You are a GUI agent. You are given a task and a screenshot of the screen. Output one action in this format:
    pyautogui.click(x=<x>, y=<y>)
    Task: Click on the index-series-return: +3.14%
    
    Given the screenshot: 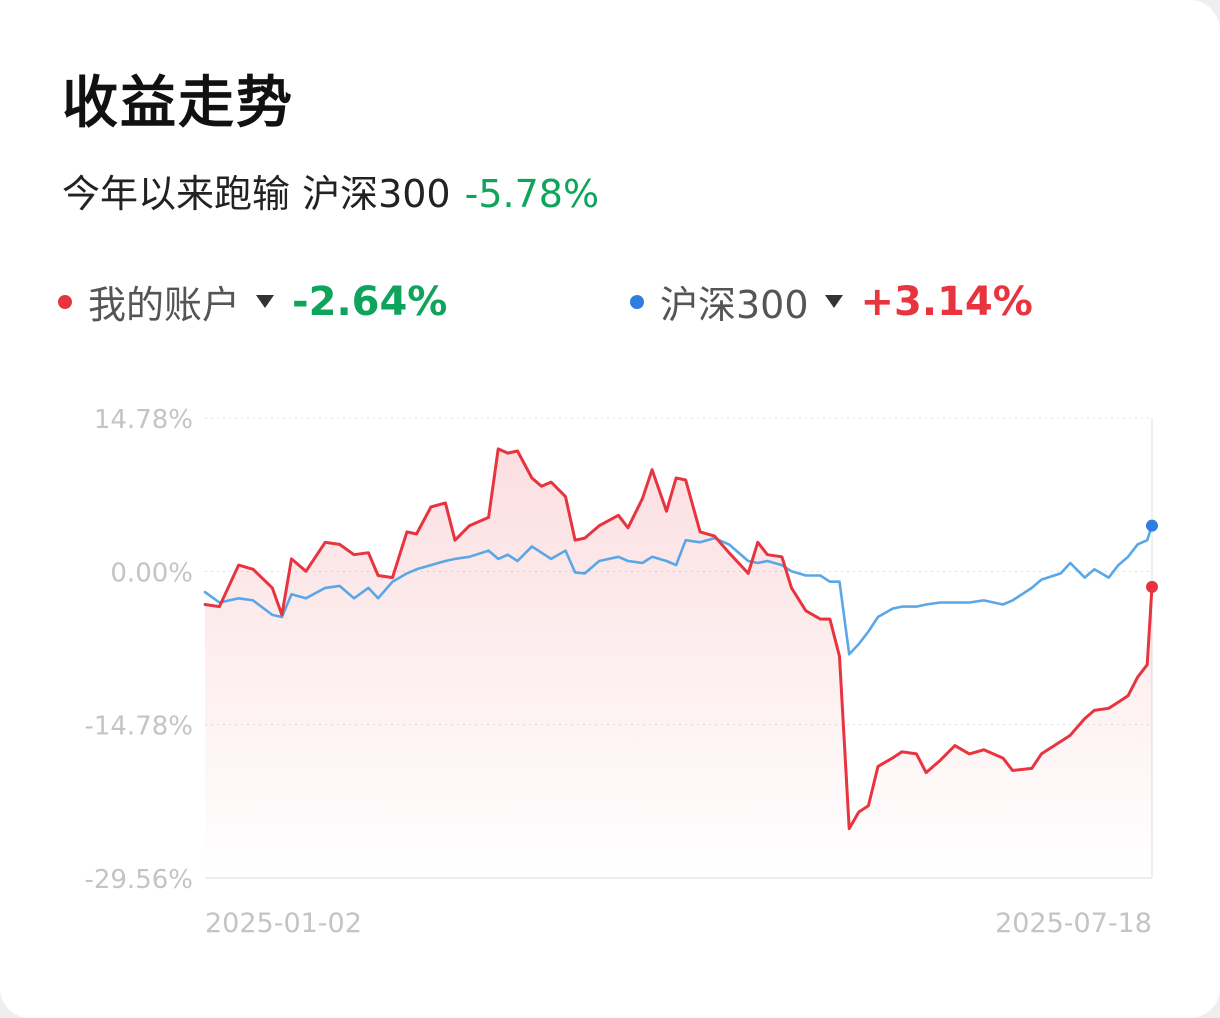 What is the action you would take?
    pyautogui.click(x=946, y=301)
    